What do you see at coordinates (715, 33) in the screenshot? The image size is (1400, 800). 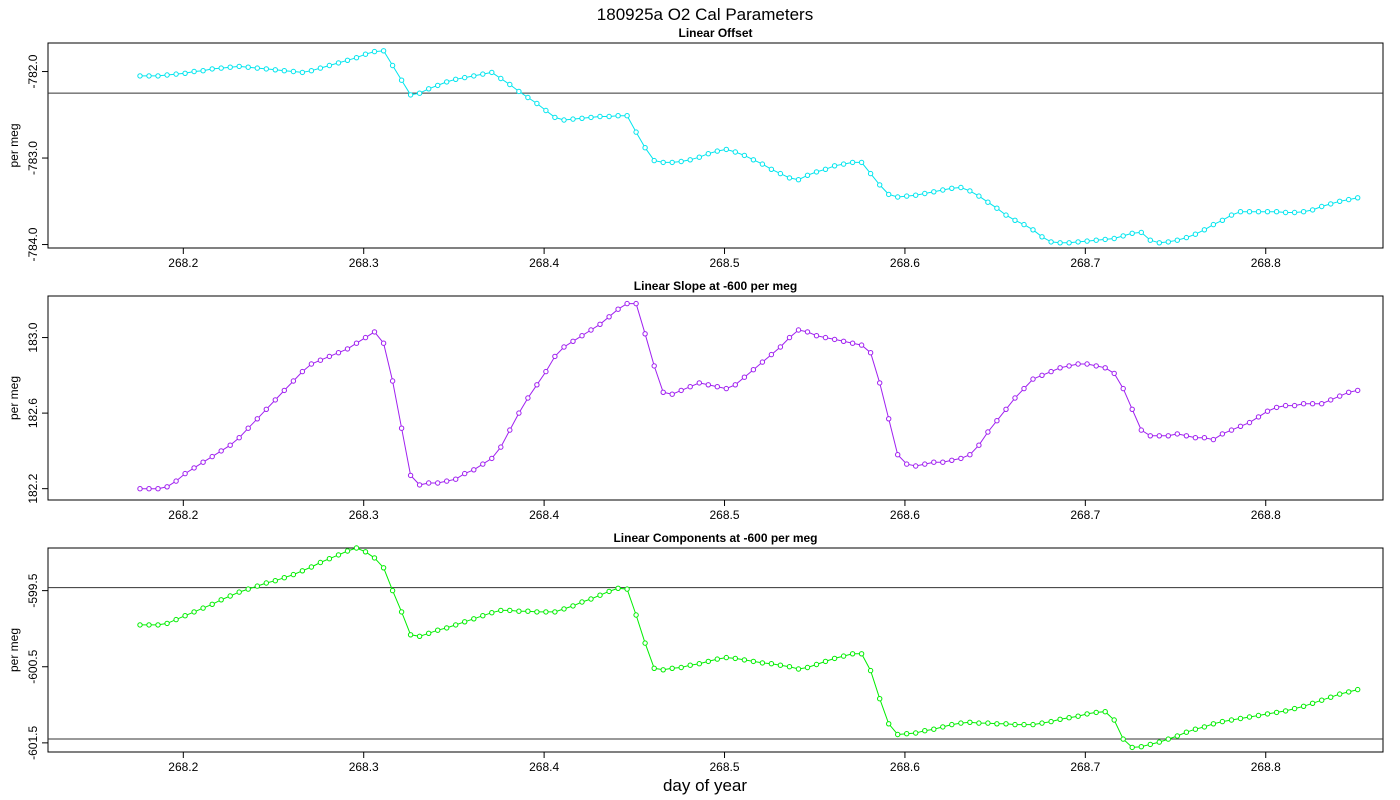 I see `linear-offset-title: Linear Offset` at bounding box center [715, 33].